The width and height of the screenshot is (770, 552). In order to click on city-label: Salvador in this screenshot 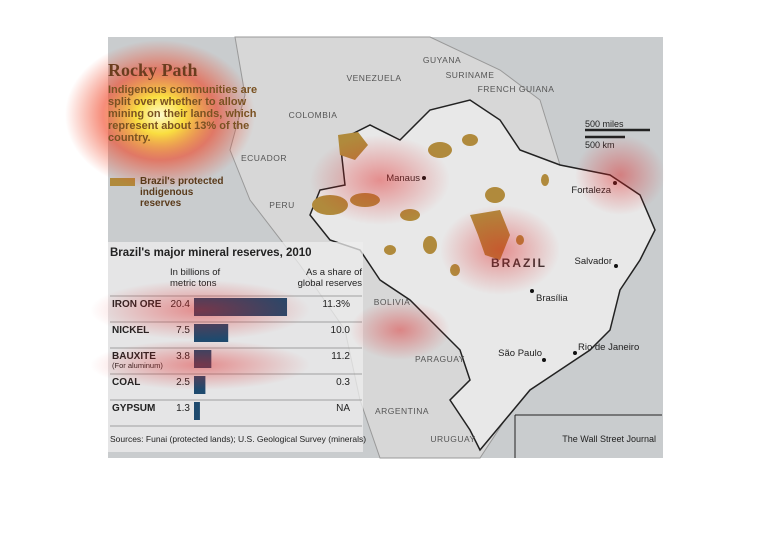, I will do `click(594, 261)`.